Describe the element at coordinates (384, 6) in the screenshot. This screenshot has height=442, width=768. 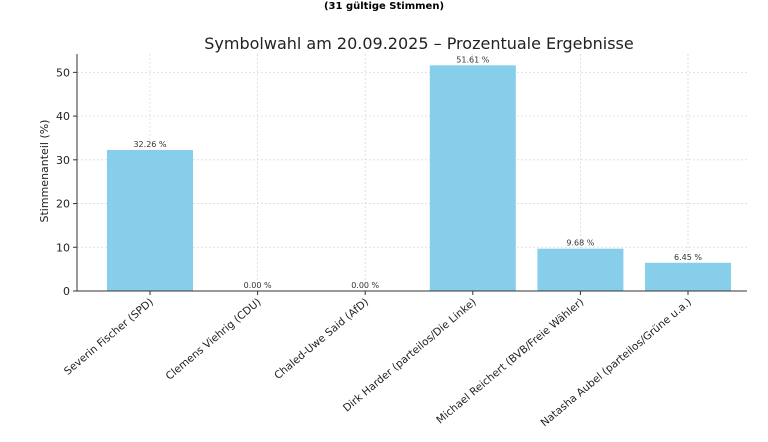
I see `chart-supertitle: (31 gültige Stimmen)` at that location.